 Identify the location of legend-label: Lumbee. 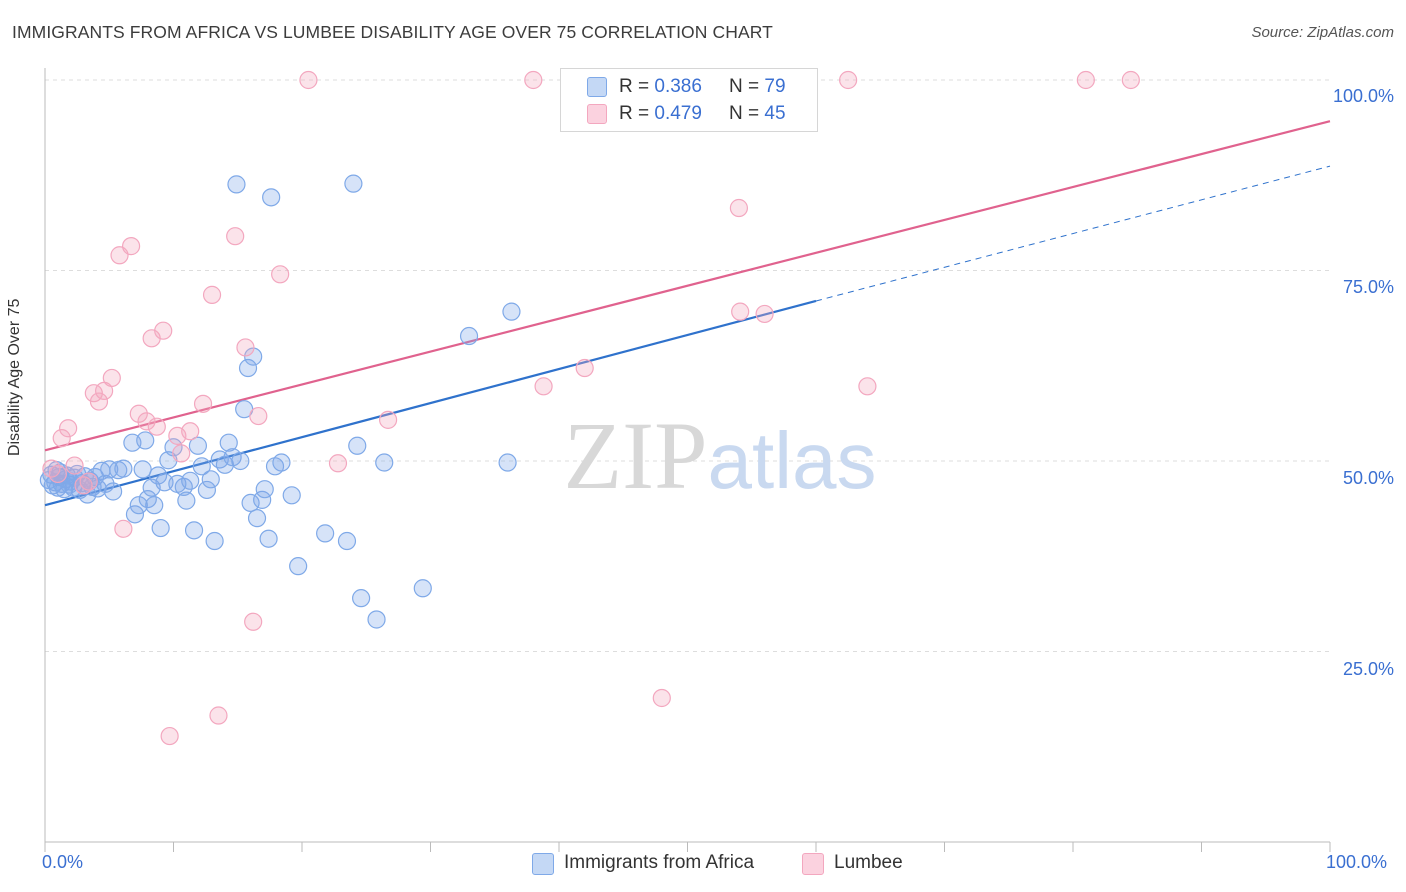
(868, 862).